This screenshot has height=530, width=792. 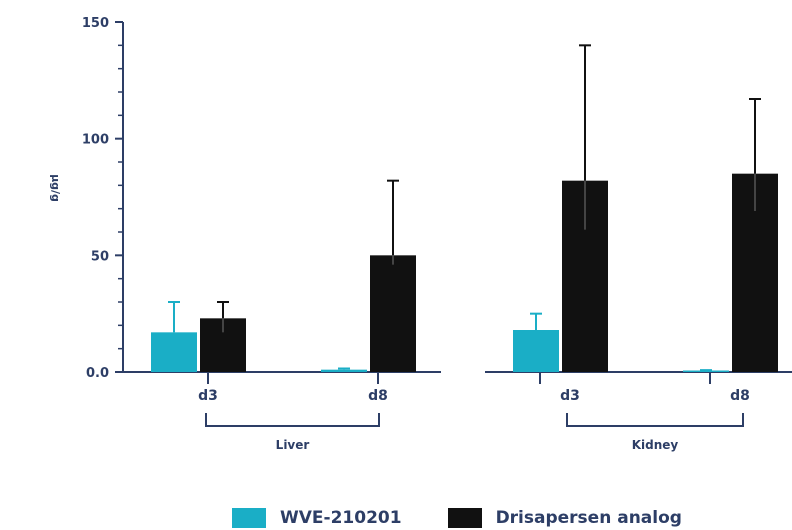 What do you see at coordinates (393, 313) in the screenshot?
I see `bar-drisapersen` at bounding box center [393, 313].